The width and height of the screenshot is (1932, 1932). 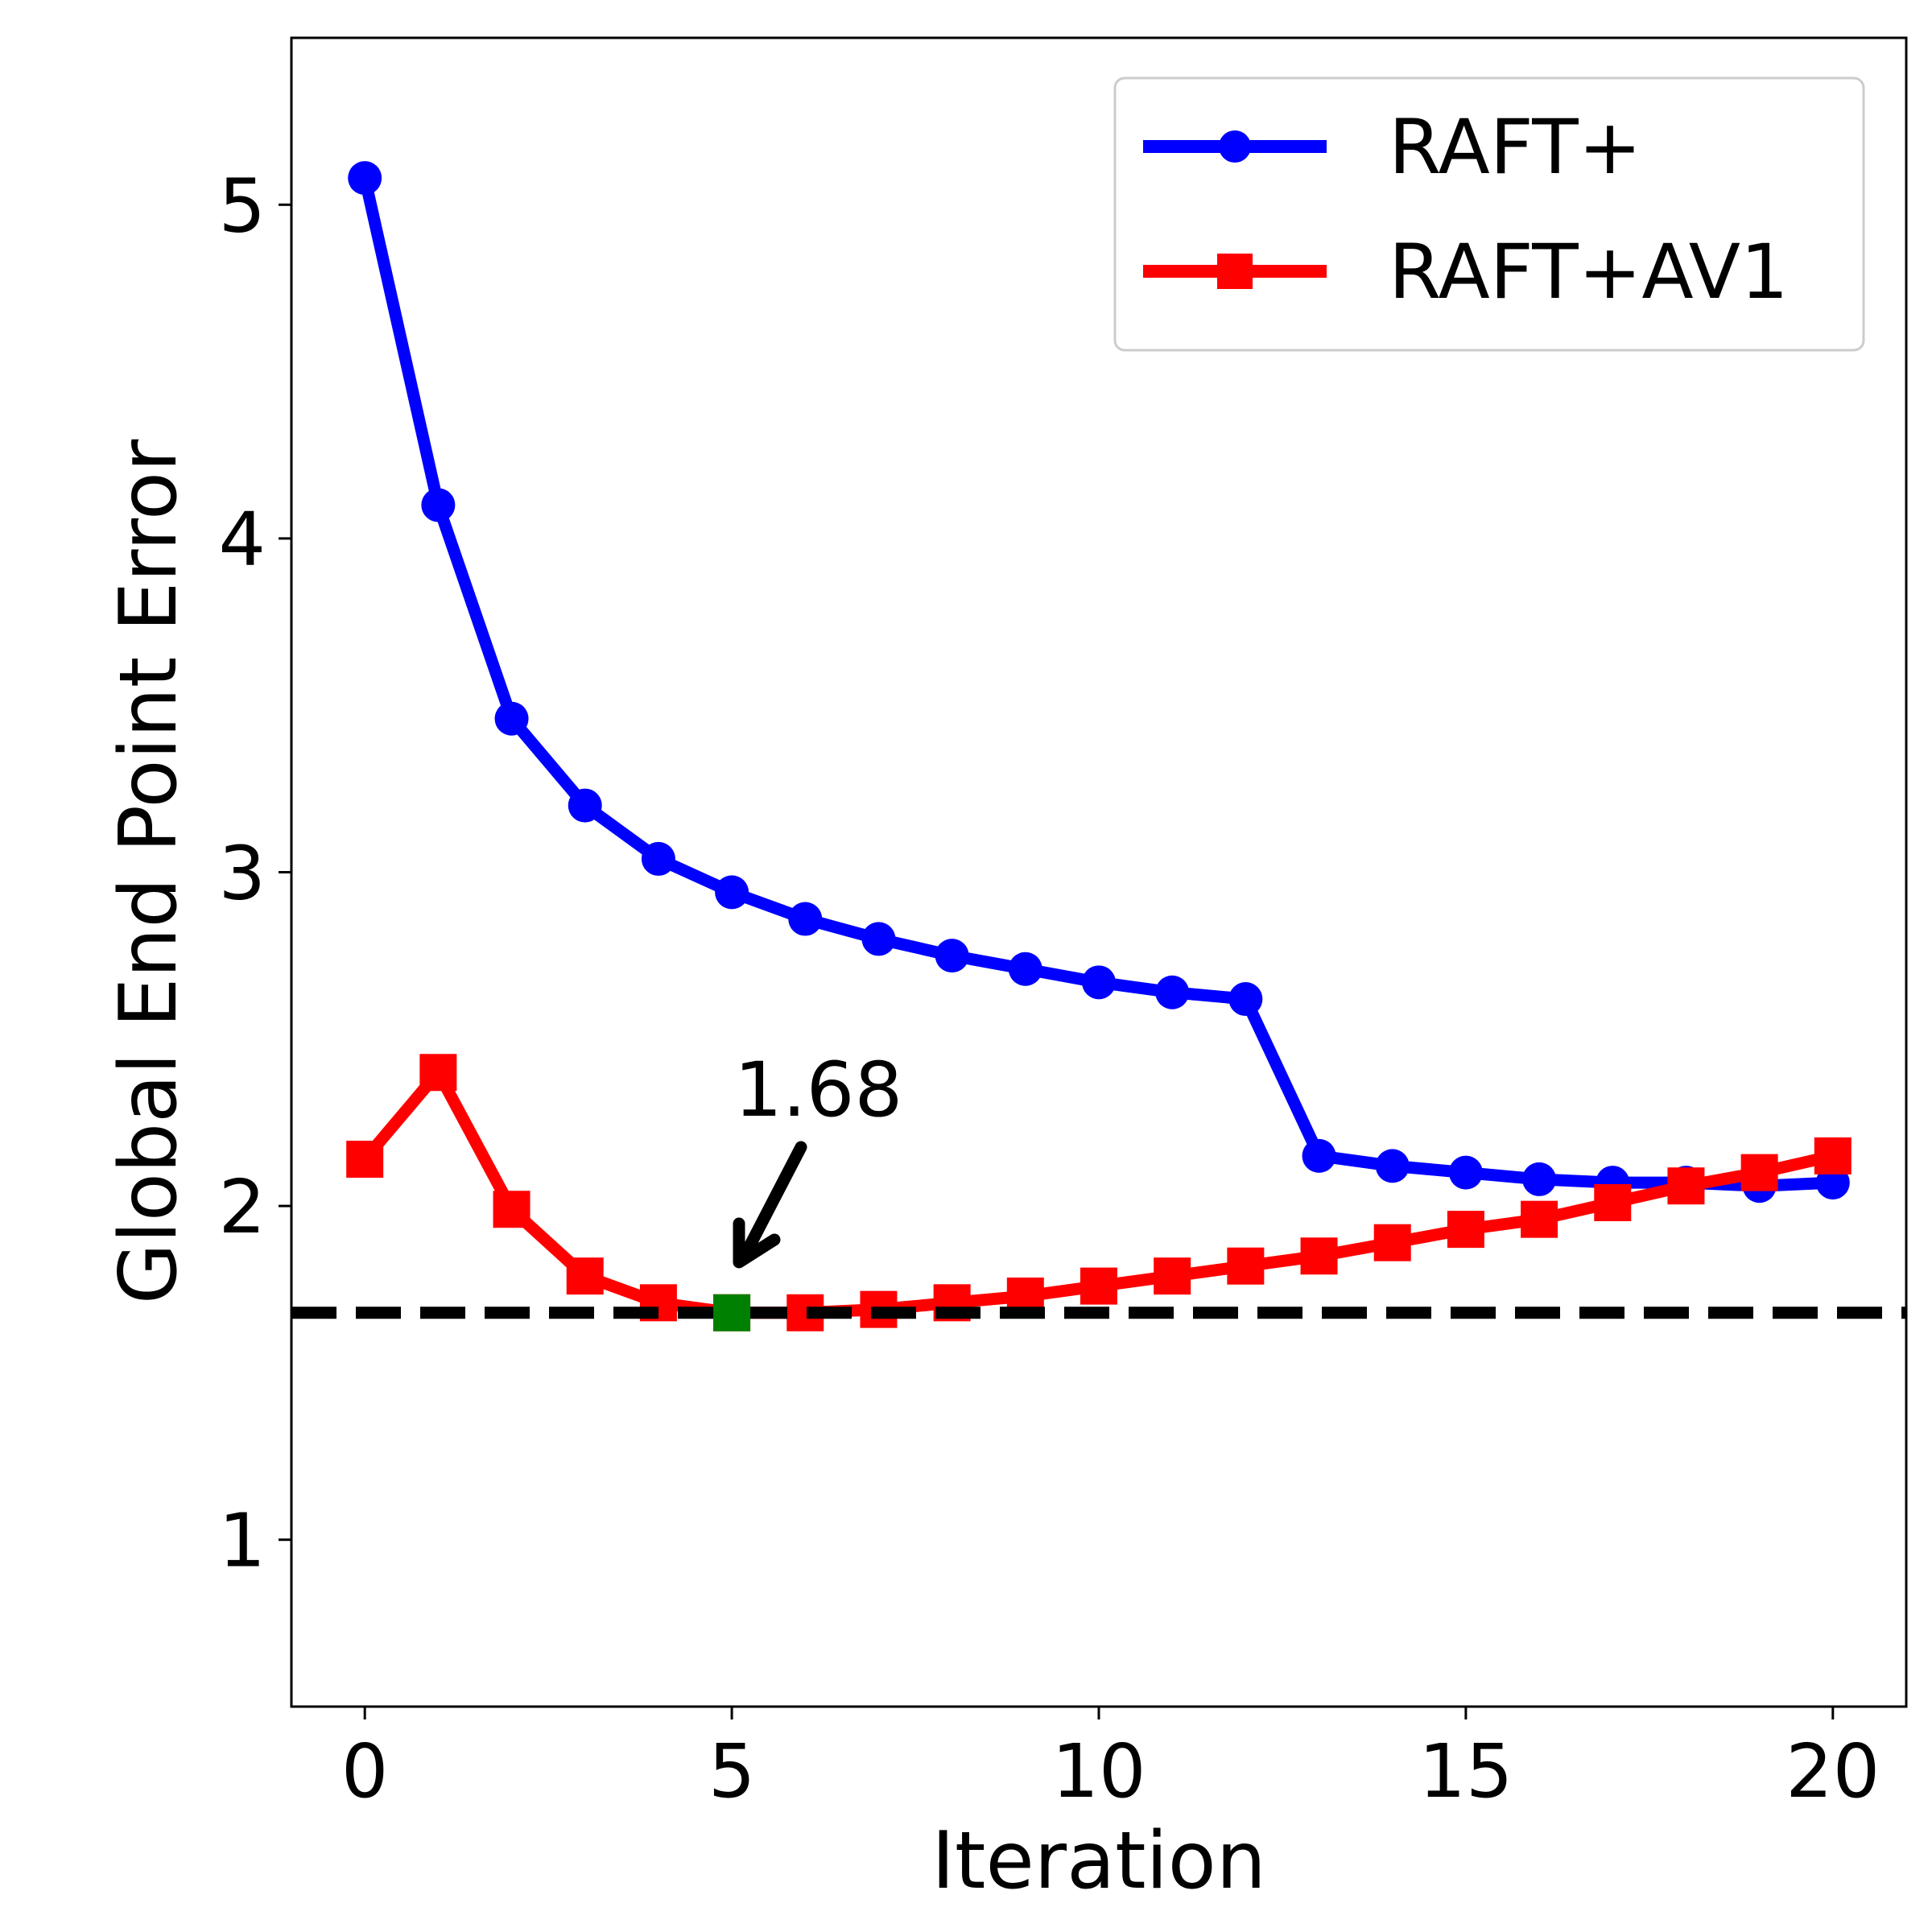 What do you see at coordinates (1489, 214) in the screenshot?
I see `legend: RAFT+ RAFT+AV1` at bounding box center [1489, 214].